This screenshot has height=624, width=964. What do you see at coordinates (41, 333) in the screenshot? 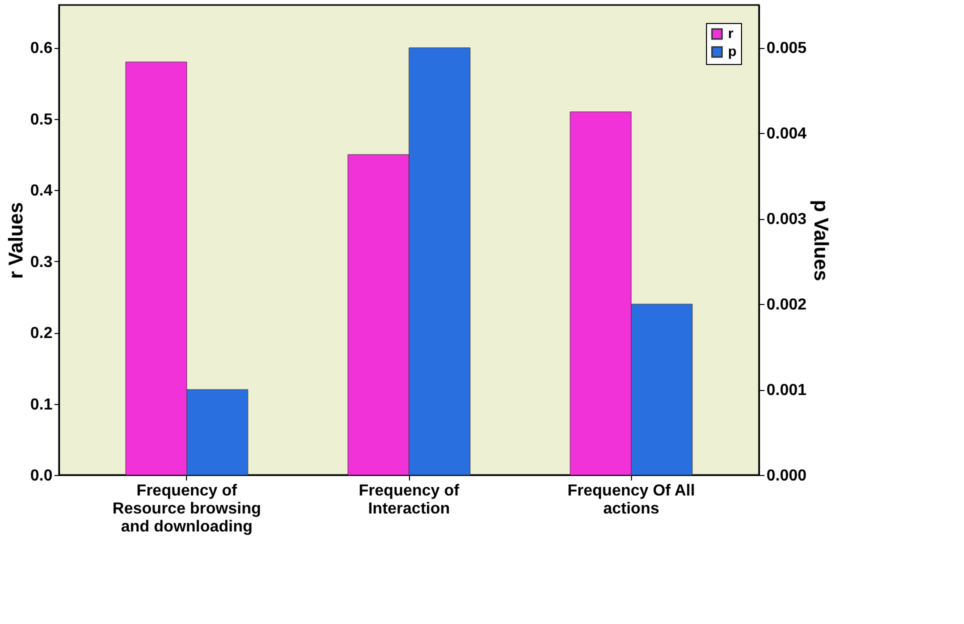
I see `y-tick-label: 0.2` at bounding box center [41, 333].